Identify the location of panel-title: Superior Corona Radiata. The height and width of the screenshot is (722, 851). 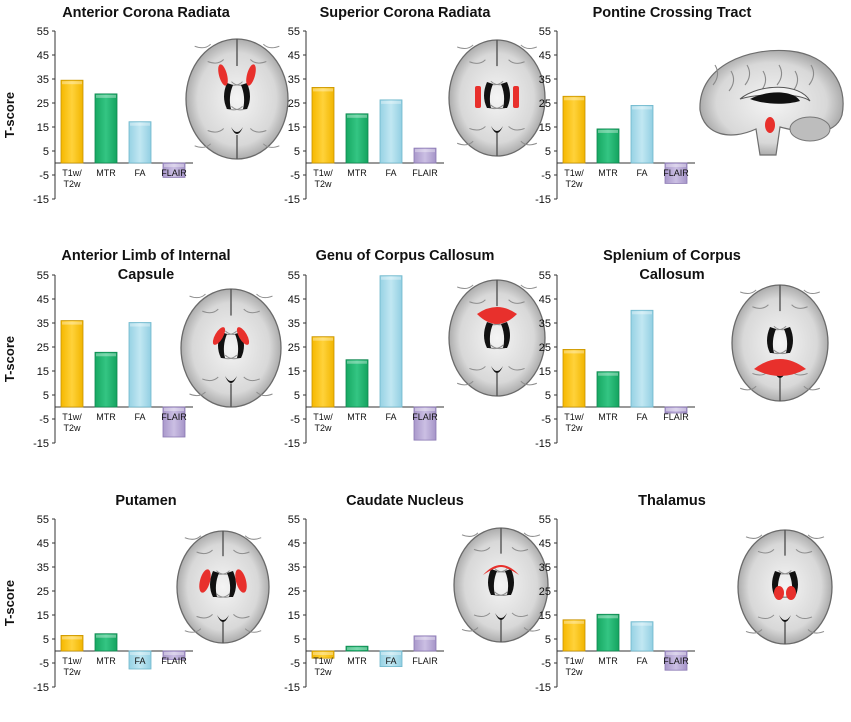
(406, 13).